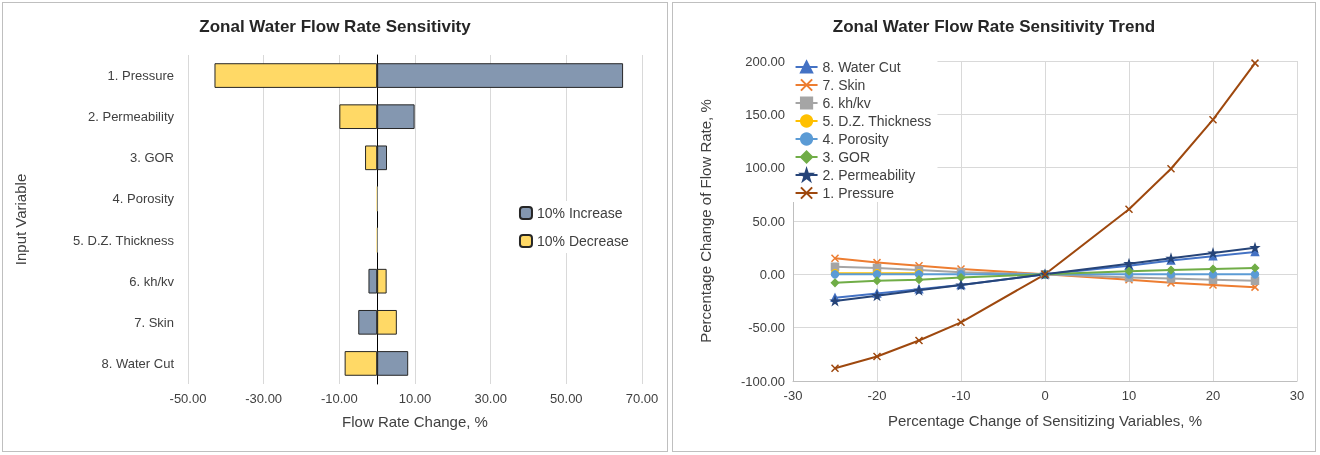 This screenshot has width=1320, height=455. I want to click on y-tick-label: 3. GOR, so click(151, 158).